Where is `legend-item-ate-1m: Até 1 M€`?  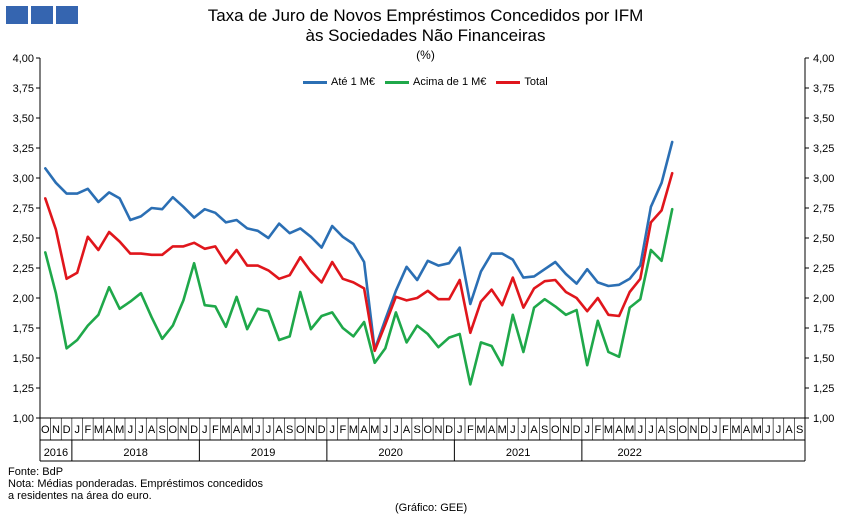
legend-item-ate-1m: Até 1 M€ is located at coordinates (339, 82).